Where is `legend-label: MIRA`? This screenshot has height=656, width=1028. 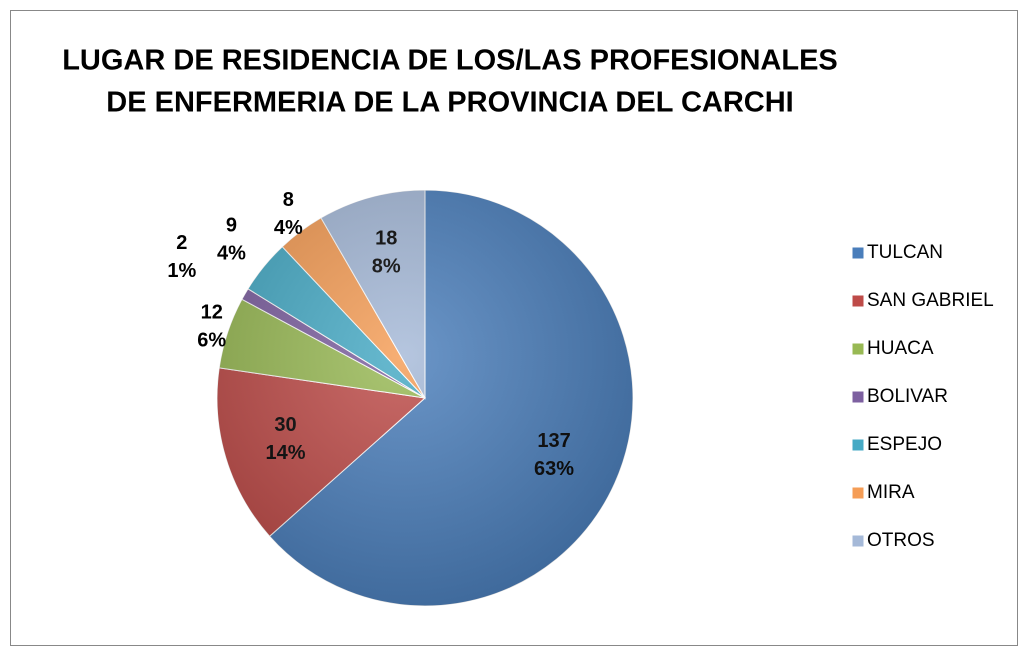
legend-label: MIRA is located at coordinates (891, 492).